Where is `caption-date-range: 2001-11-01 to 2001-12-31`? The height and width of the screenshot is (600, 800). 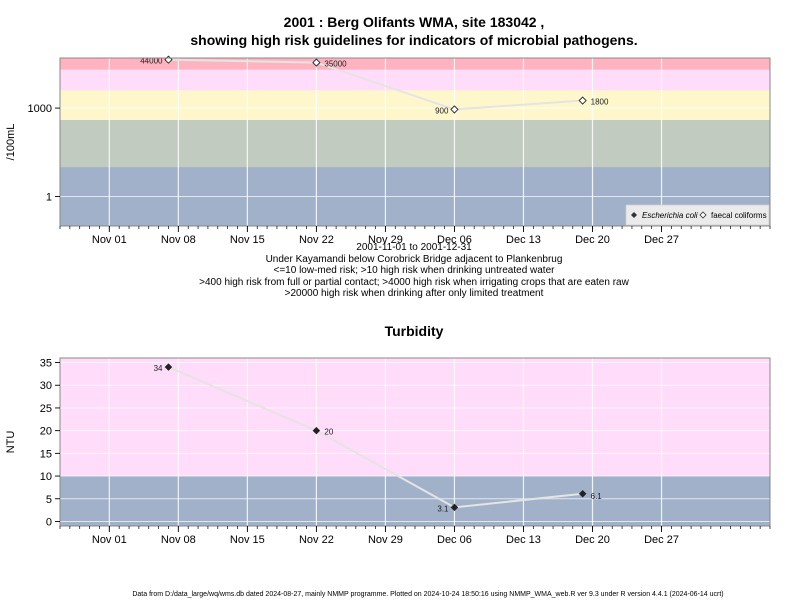
caption-date-range: 2001-11-01 to 2001-12-31 is located at coordinates (414, 247).